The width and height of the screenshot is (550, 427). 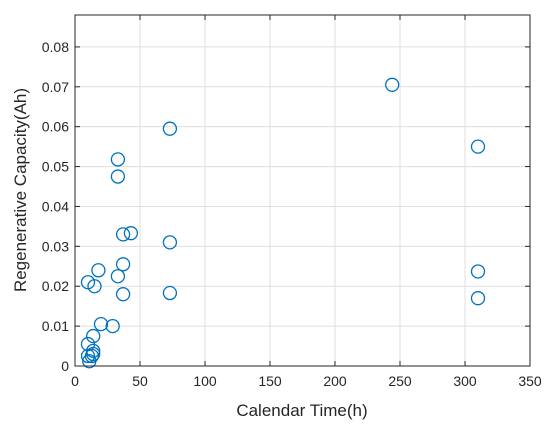 I want to click on y-tick-label: 0.05, so click(x=55, y=167).